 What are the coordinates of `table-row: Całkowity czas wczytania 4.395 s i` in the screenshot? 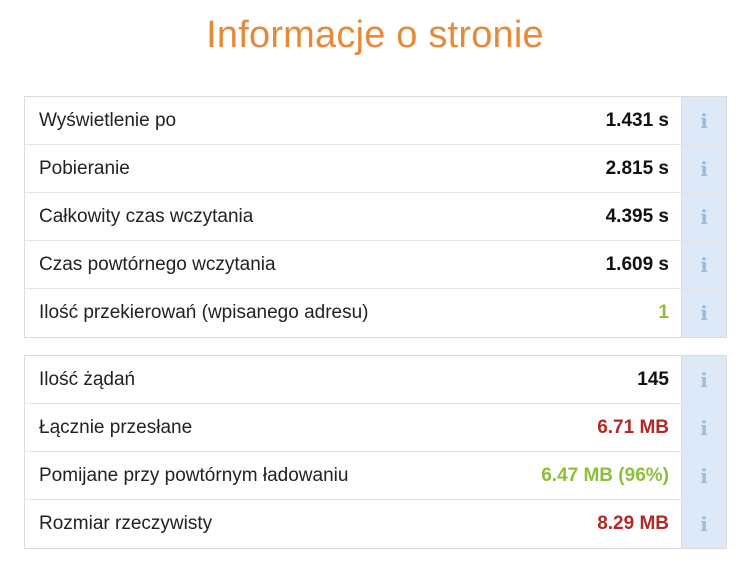 It's located at (375, 217).